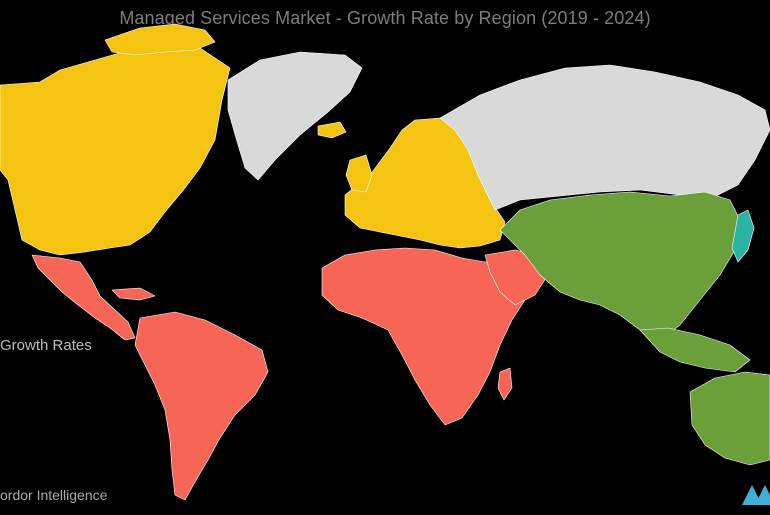  I want to click on mordor-intelligence-logo-icon, so click(756, 495).